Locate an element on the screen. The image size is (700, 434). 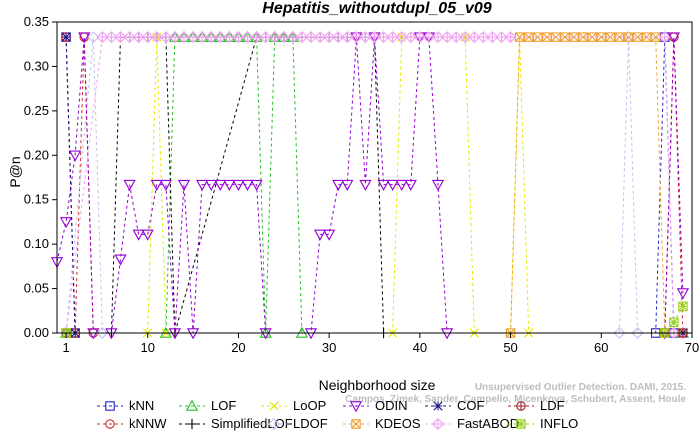
legend-label: COF is located at coordinates (471, 405).